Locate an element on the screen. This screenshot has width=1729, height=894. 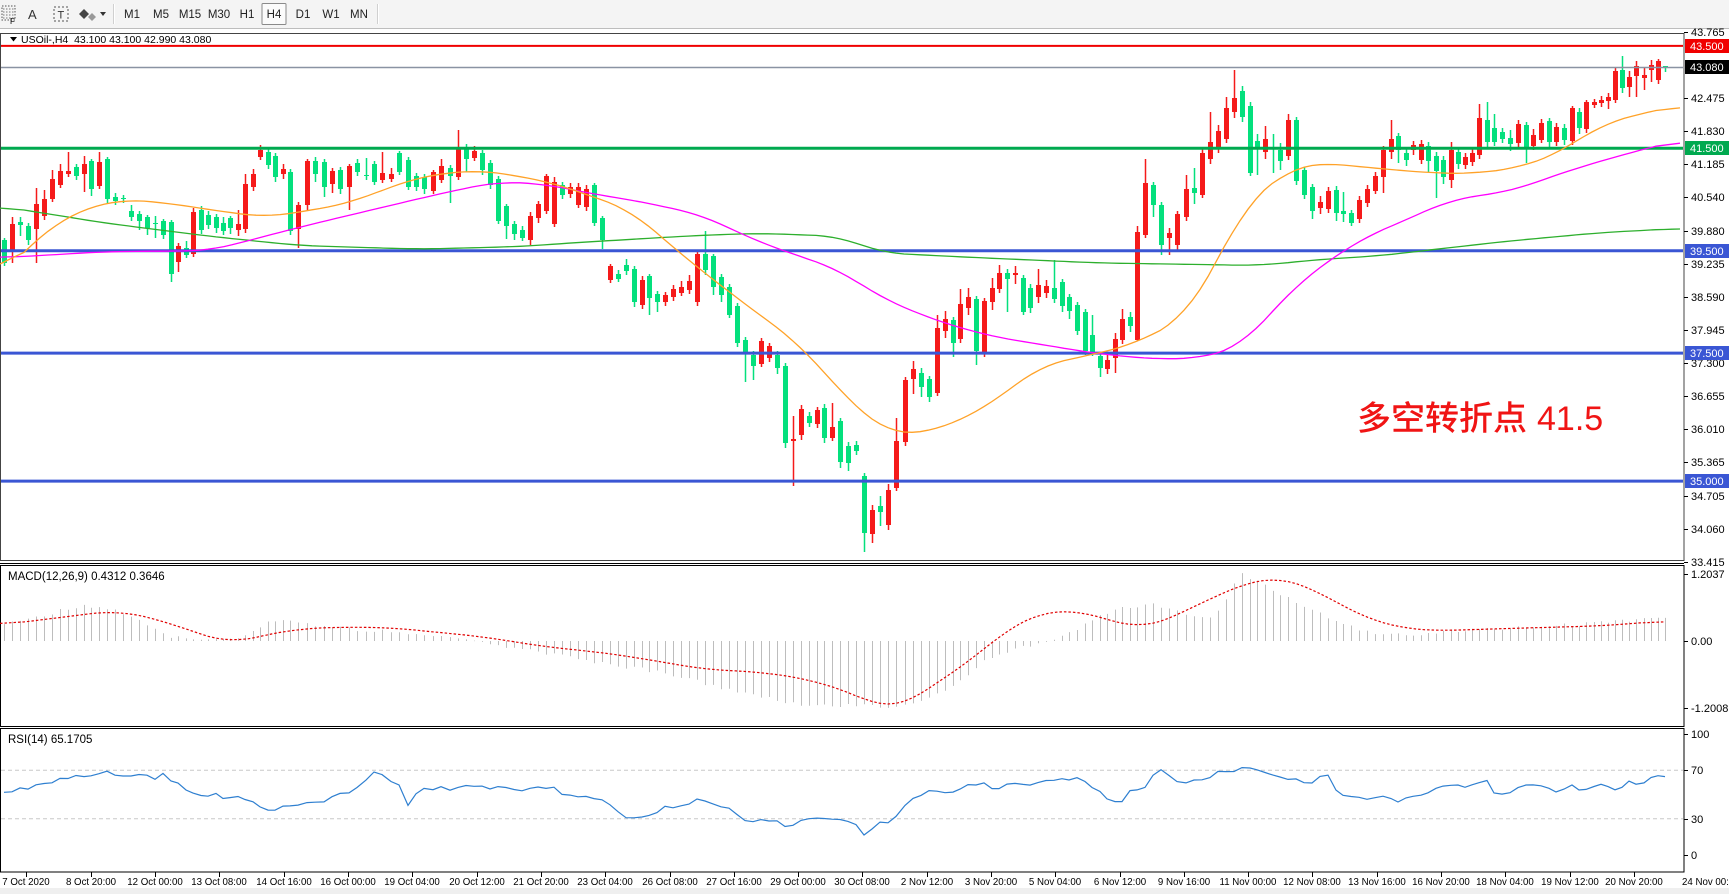
svg-text: 39.235 is located at coordinates (1708, 265).